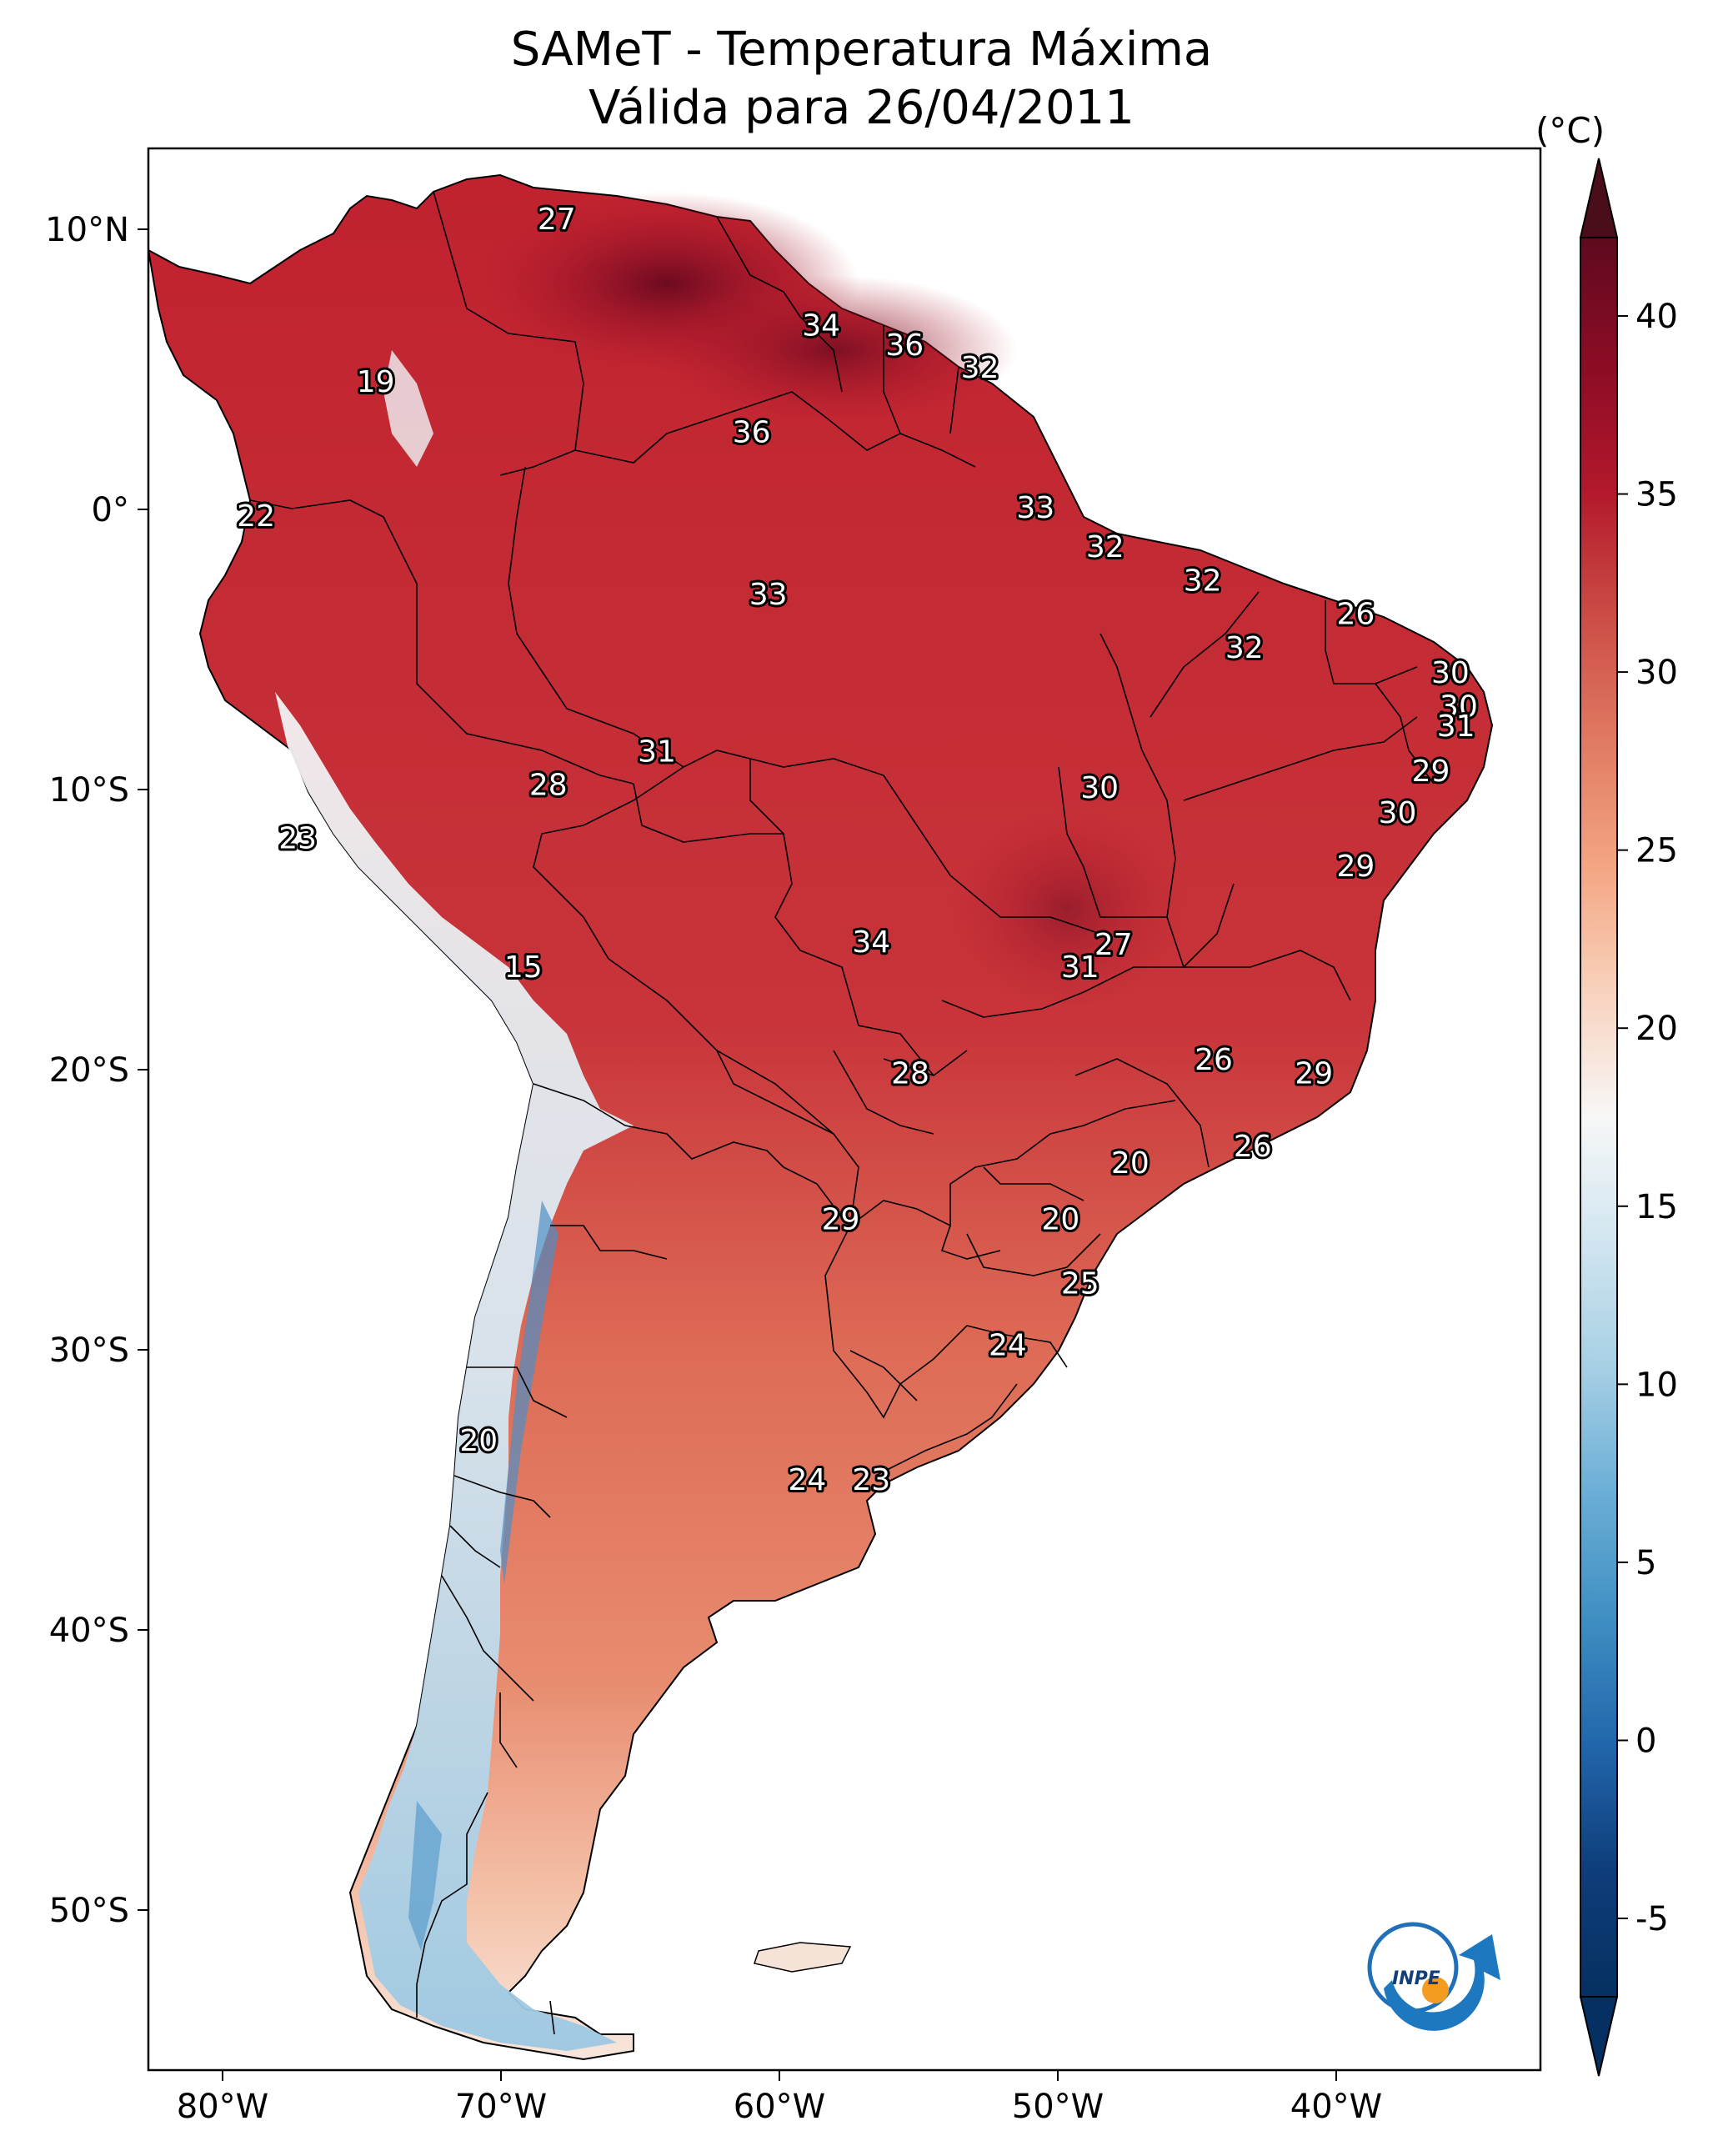 The height and width of the screenshot is (2156, 1723). What do you see at coordinates (779, 2107) in the screenshot?
I see `lon-tick-label: 60°W` at bounding box center [779, 2107].